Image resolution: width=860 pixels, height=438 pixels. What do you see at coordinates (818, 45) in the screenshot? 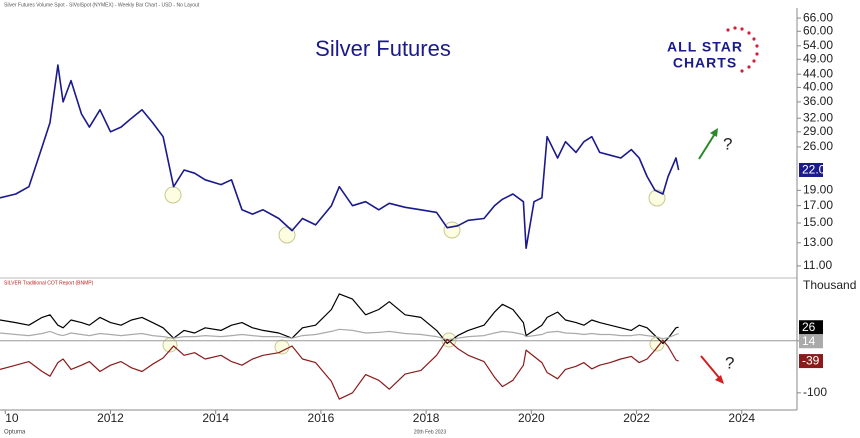
I see `y-tick-label: 54.00` at bounding box center [818, 45].